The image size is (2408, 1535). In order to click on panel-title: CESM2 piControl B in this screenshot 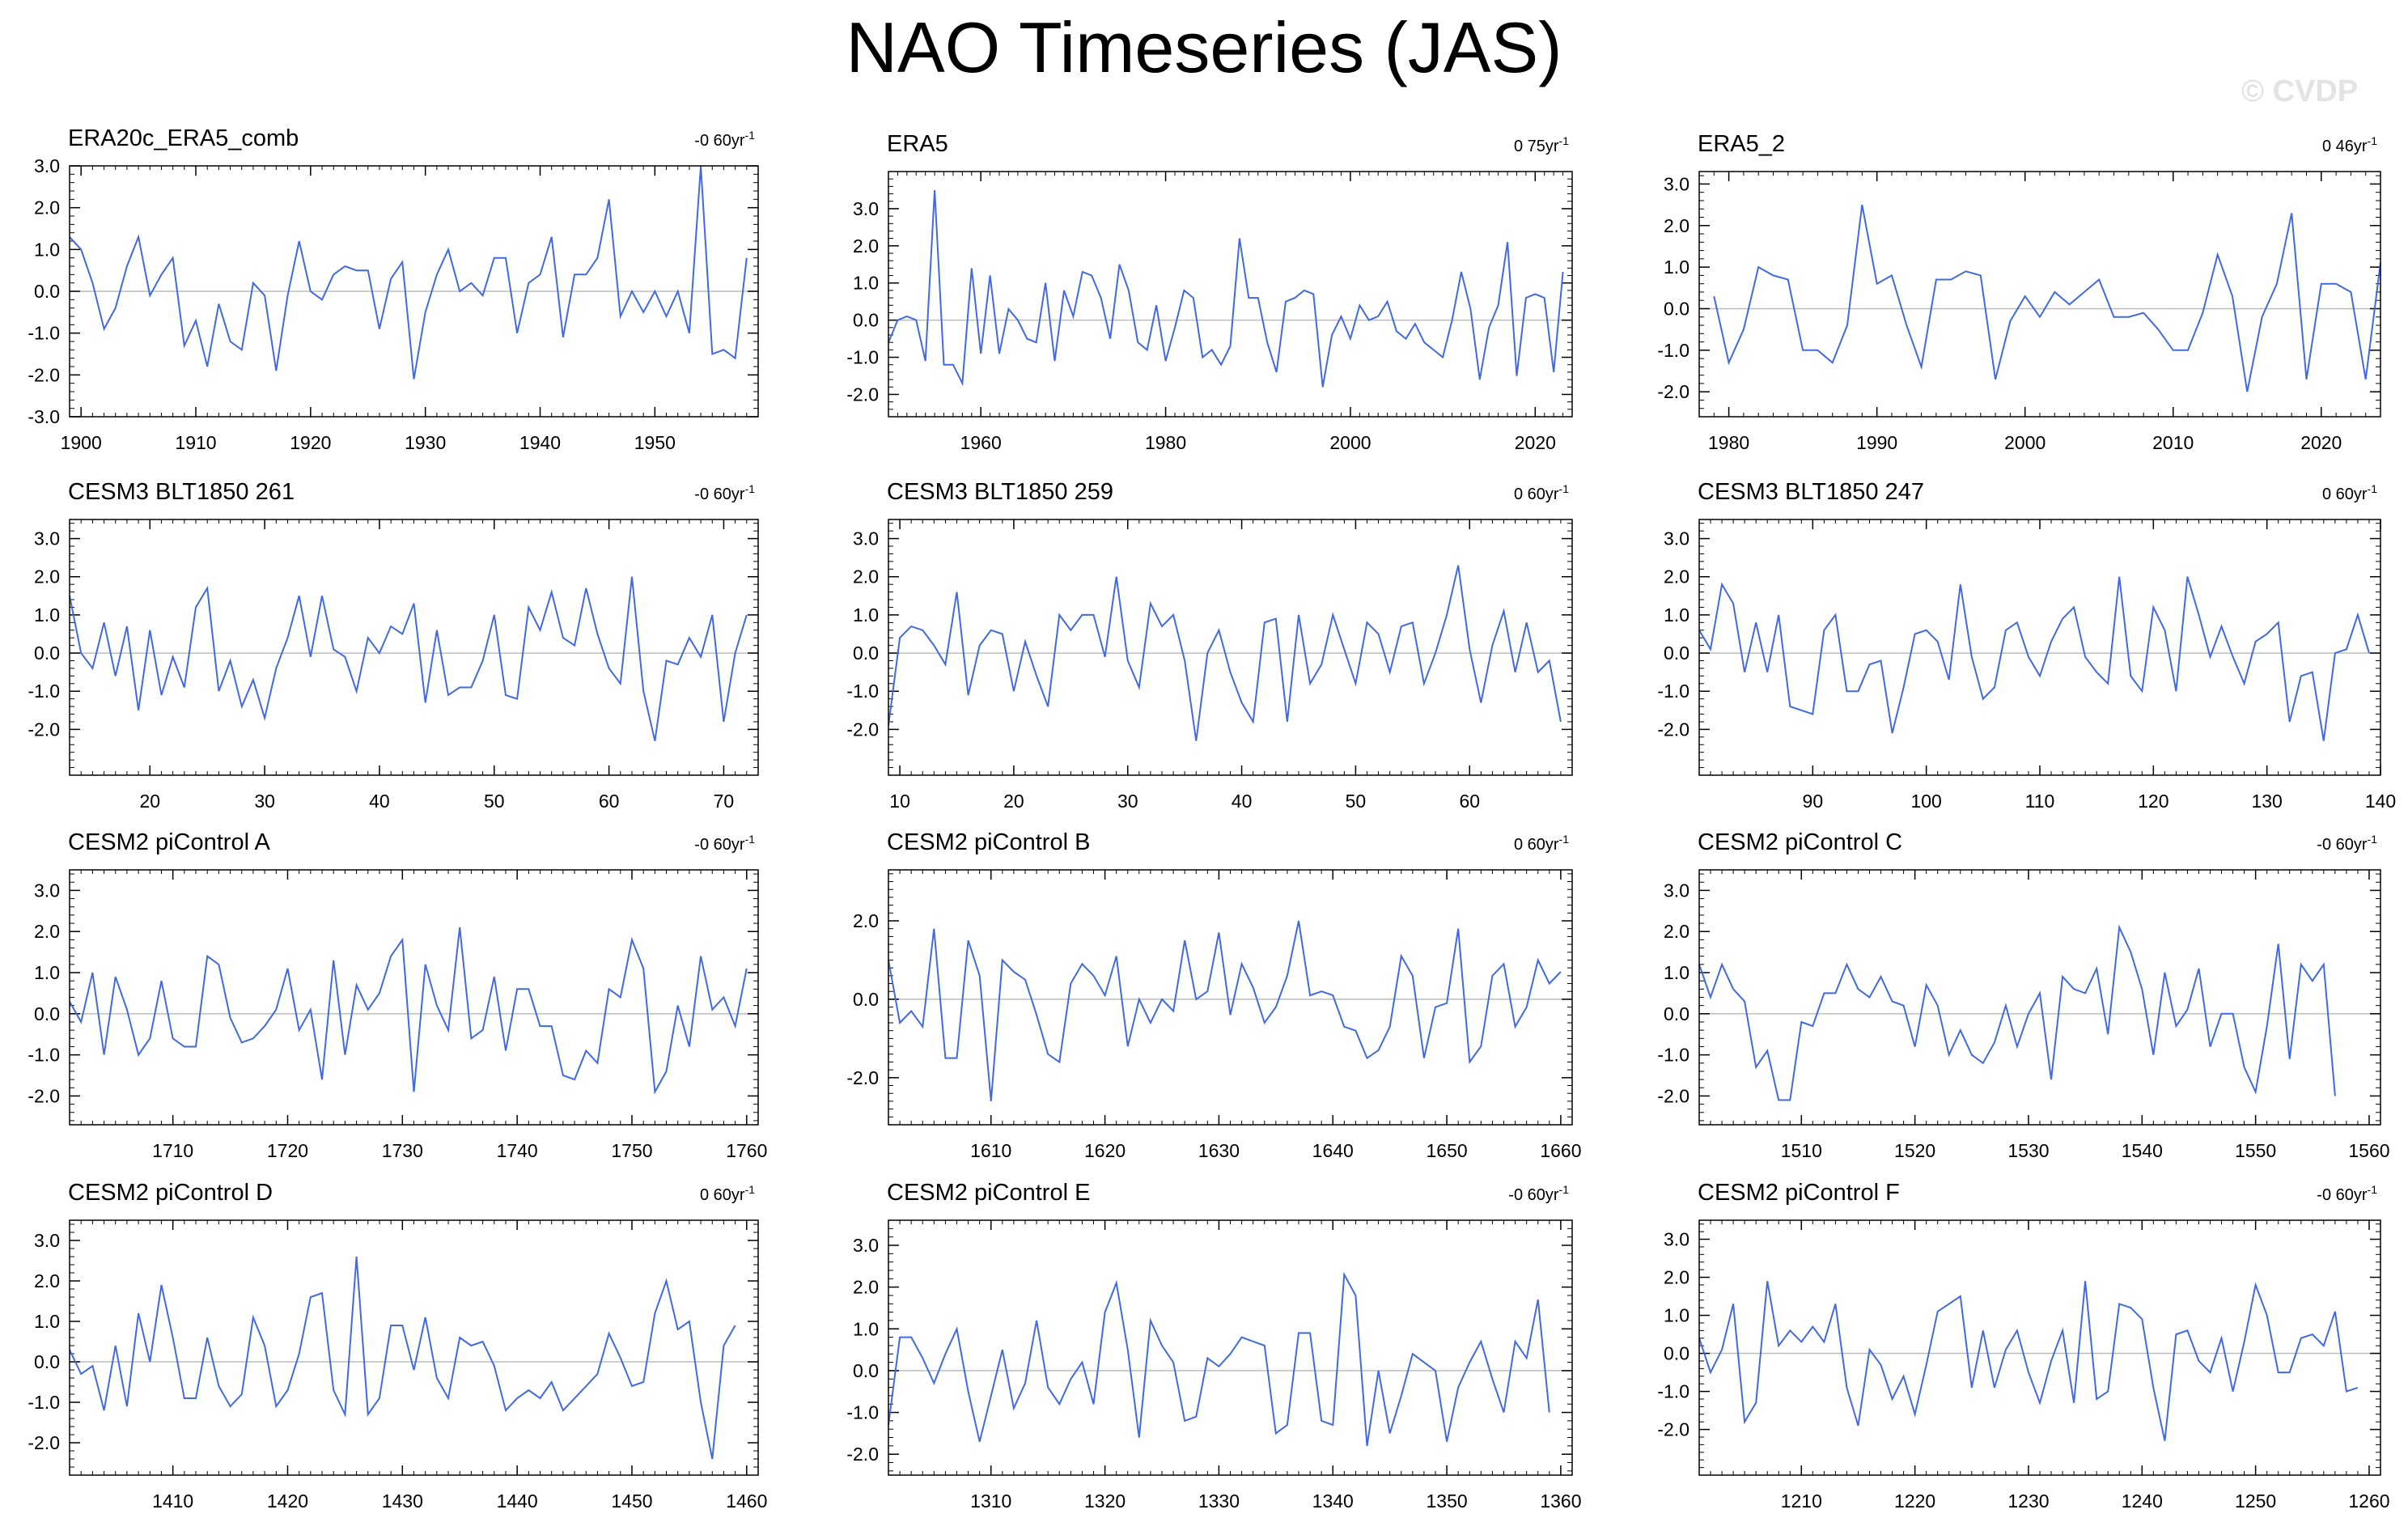, I will do `click(988, 842)`.